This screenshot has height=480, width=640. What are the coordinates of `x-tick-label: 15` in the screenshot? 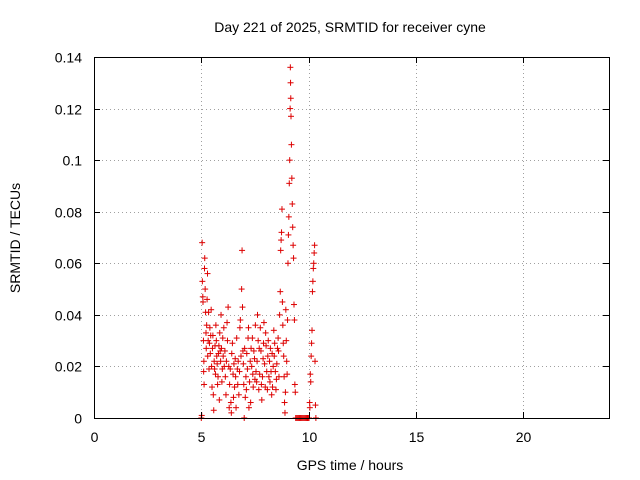 It's located at (417, 437).